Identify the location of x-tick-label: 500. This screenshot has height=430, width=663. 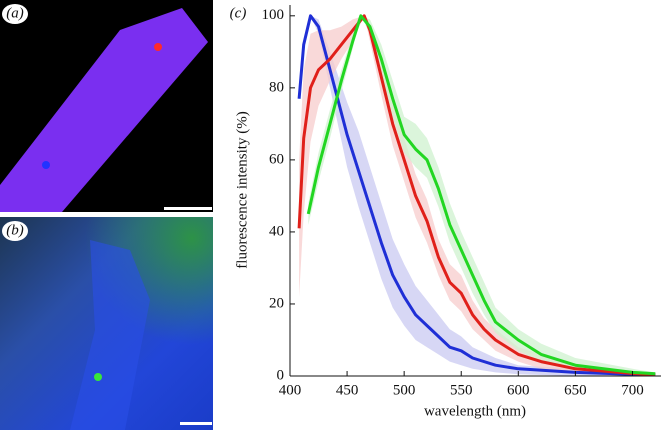
(404, 390).